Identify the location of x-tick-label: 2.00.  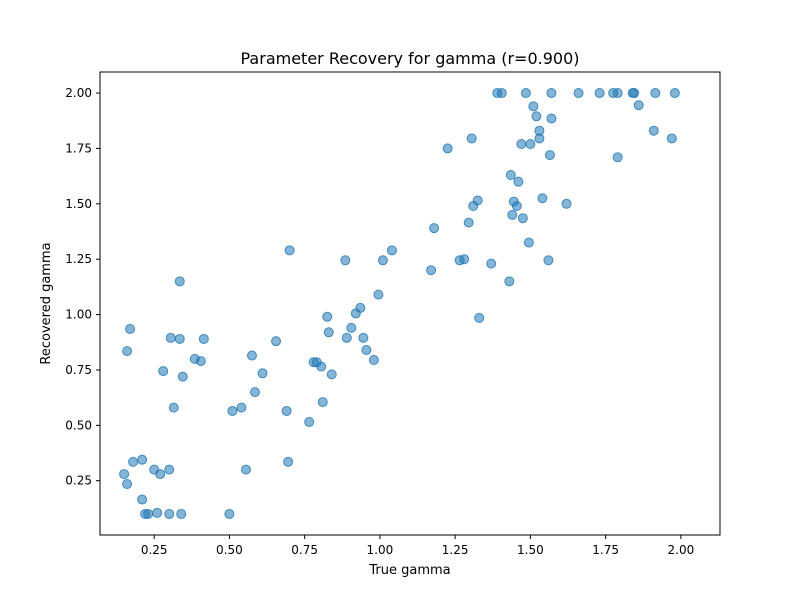
(681, 550).